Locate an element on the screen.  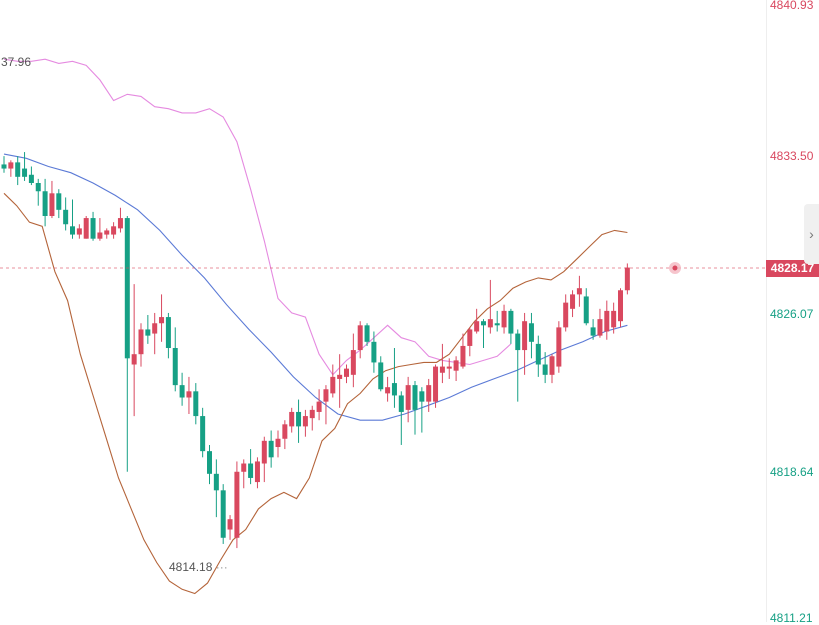
y-tick-label: 4826.07 is located at coordinates (792, 314).